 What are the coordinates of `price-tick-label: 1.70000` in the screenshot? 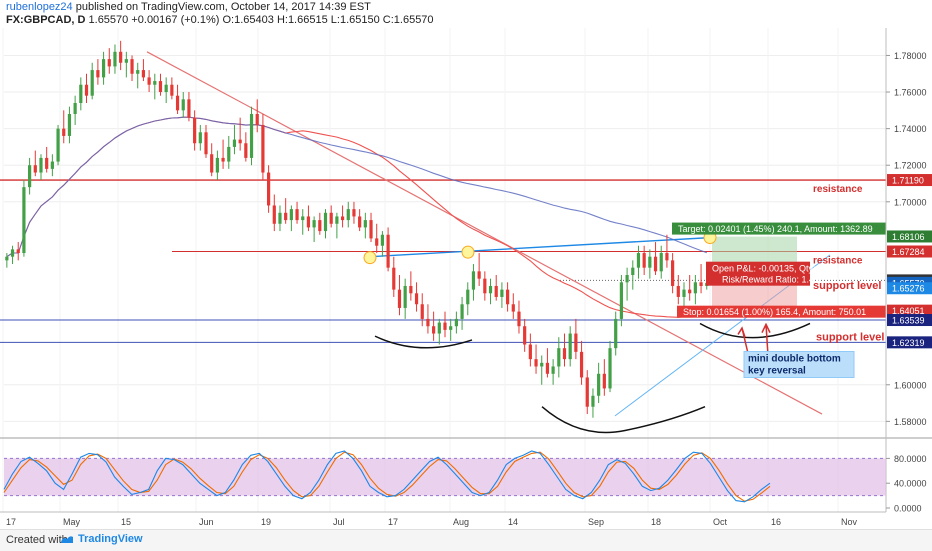 It's located at (910, 202).